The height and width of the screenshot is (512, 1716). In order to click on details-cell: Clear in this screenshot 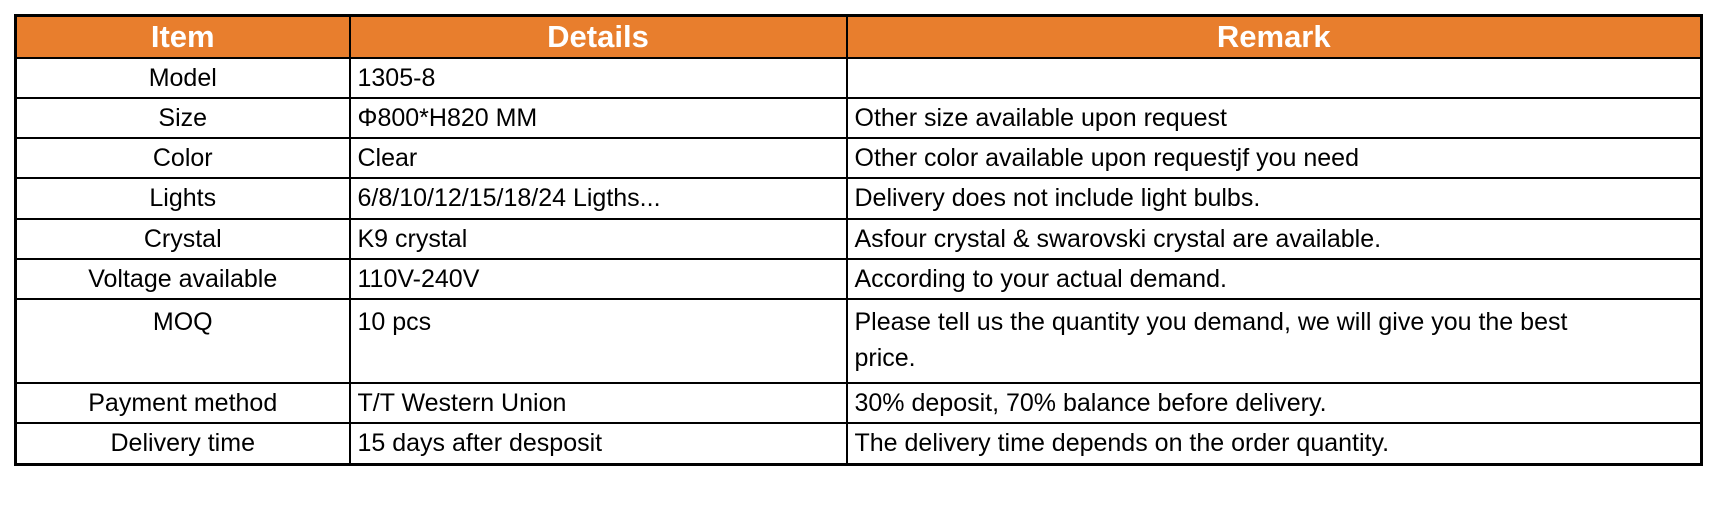, I will do `click(598, 158)`.